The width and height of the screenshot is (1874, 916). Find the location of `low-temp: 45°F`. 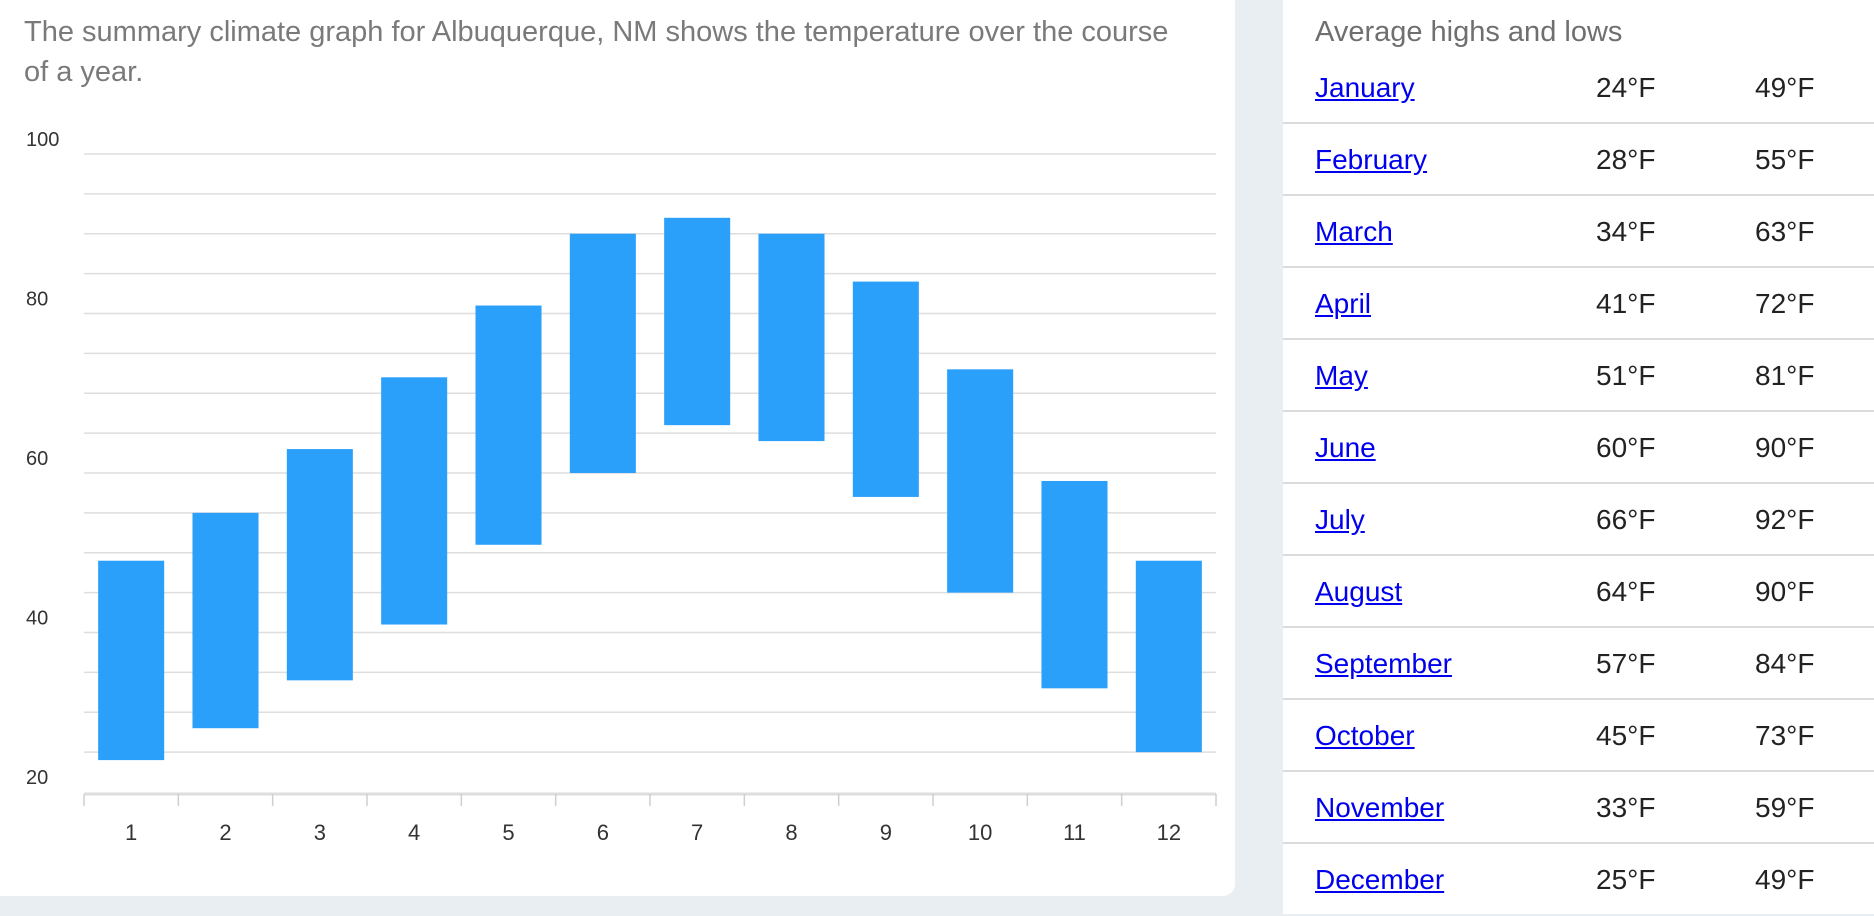

low-temp: 45°F is located at coordinates (1626, 735).